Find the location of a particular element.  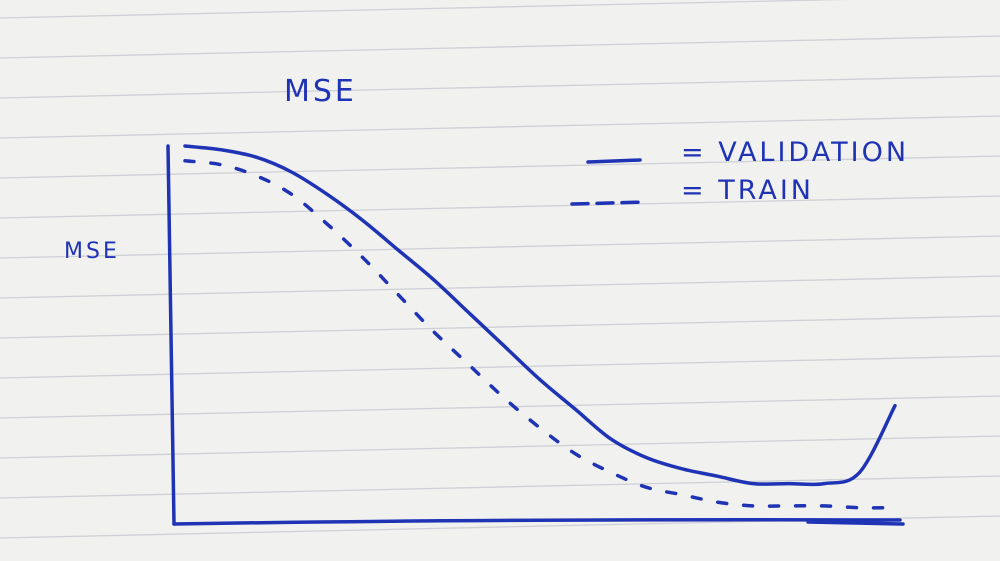

legend-train-label: = TRAIN is located at coordinates (747, 190).